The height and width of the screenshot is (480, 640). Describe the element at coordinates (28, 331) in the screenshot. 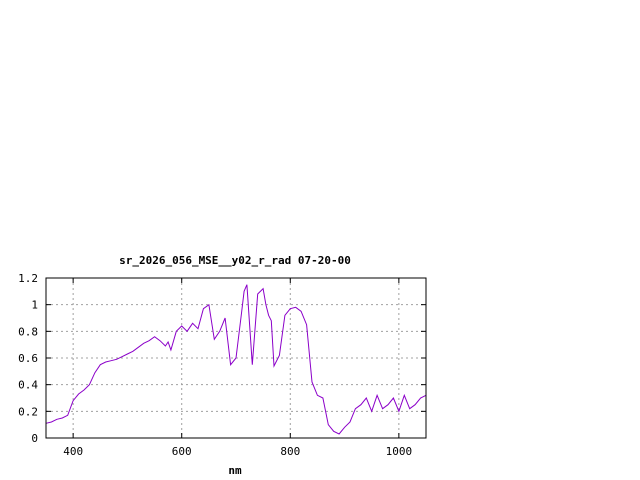

I see `y-tick-label: 0.8` at that location.